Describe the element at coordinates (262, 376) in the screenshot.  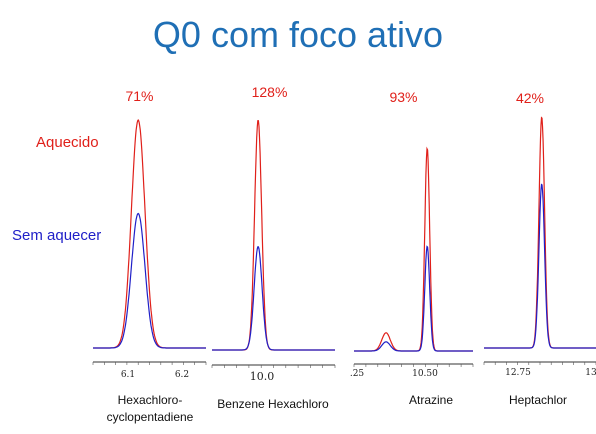
I see `x-tick-label: 10.0` at that location.